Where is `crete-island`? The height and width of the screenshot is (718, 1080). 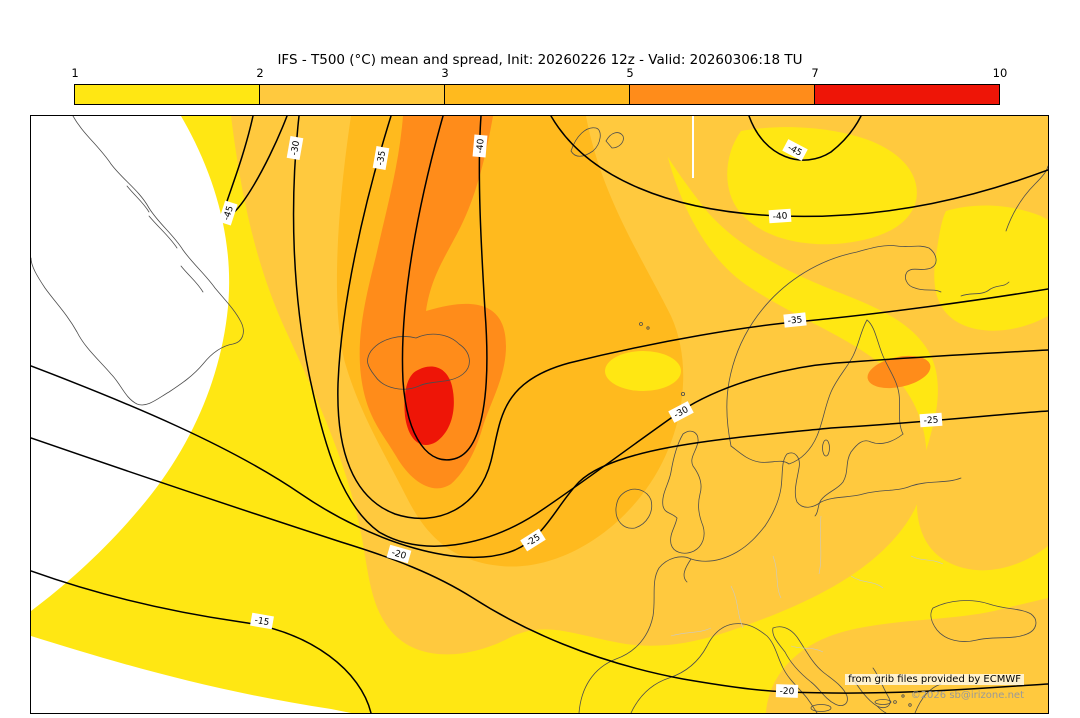 crete-island is located at coordinates (883, 702).